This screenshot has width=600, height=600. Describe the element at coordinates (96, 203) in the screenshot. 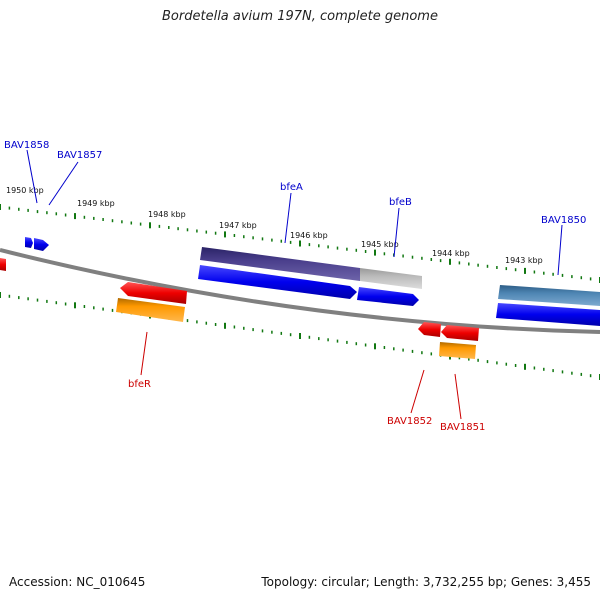

I see `kbp-label: 1949 kbp` at that location.